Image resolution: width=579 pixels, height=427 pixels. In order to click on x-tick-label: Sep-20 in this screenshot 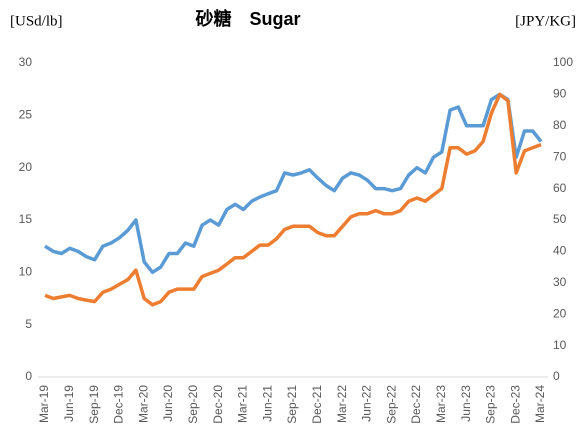, I will do `click(193, 404)`.